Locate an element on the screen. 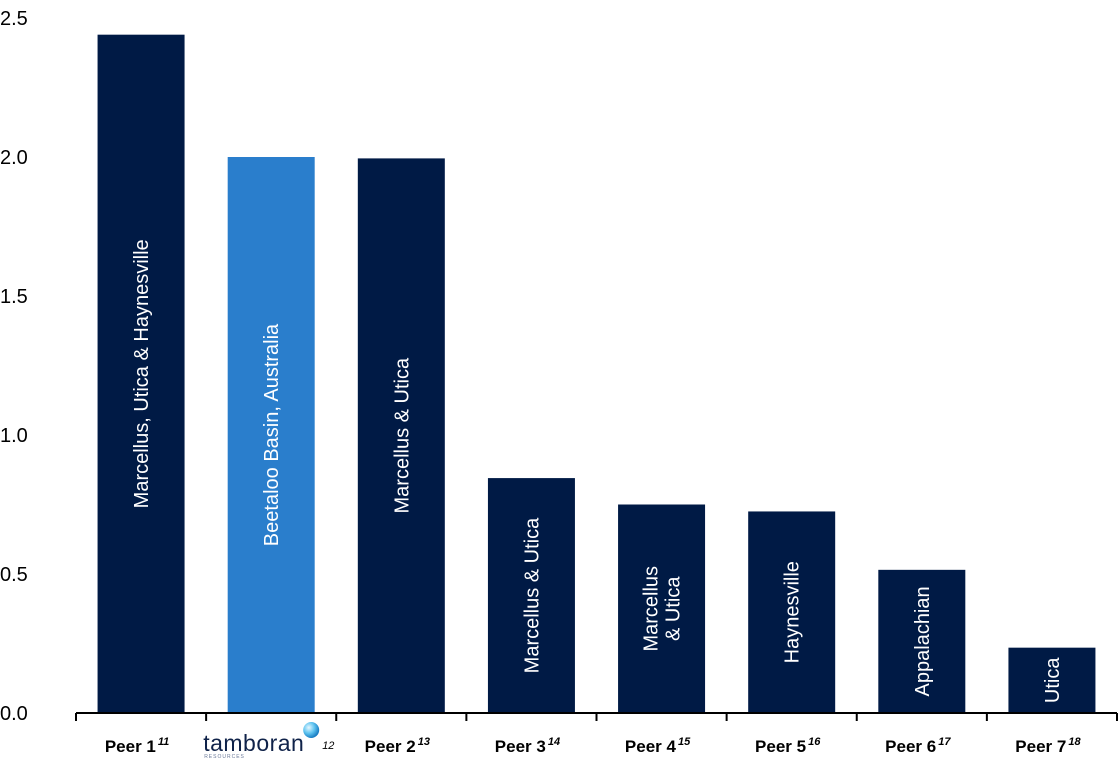 The image size is (1119, 760). category-superscript: 12 is located at coordinates (328, 746).